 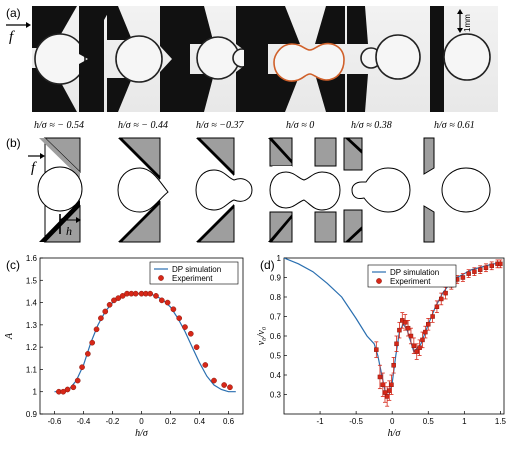 What do you see at coordinates (55, 421) in the screenshot?
I see `x-tick-label: -0.6` at bounding box center [55, 421].